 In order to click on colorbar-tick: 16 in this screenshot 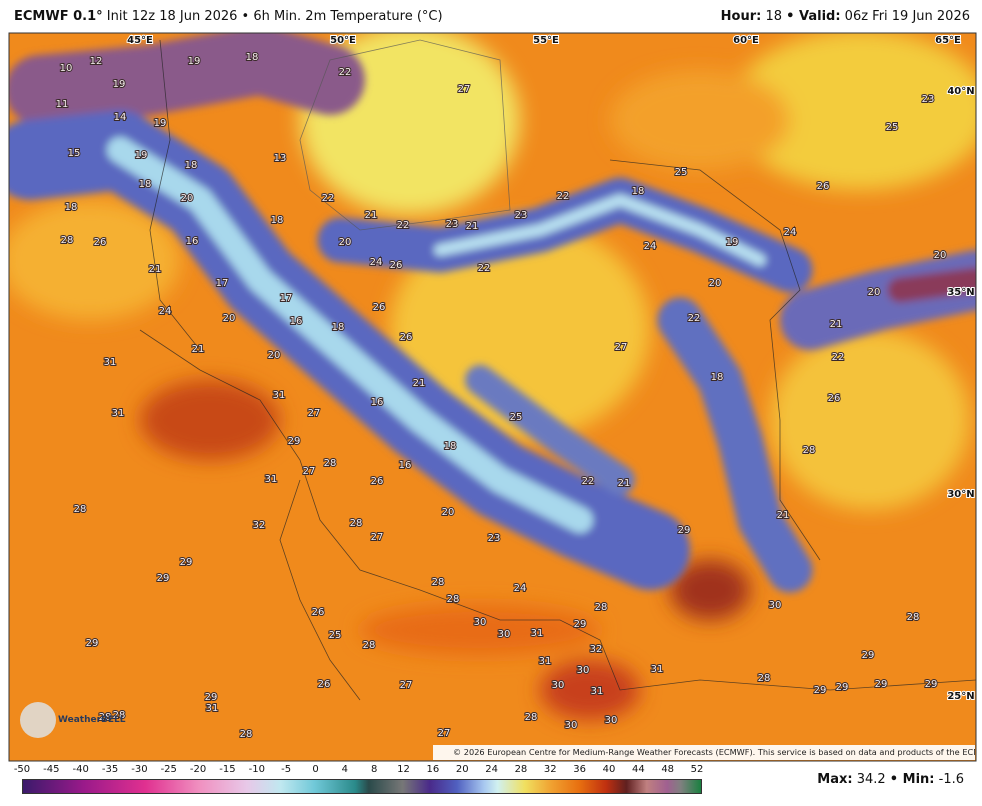, I will do `click(433, 769)`.